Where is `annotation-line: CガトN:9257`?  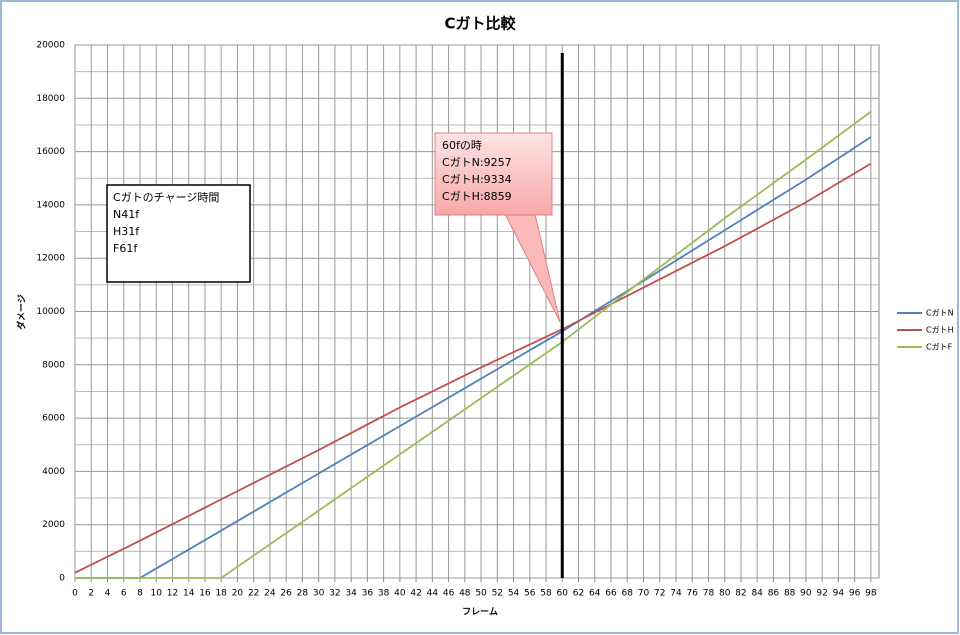 annotation-line: CガトN:9257 is located at coordinates (477, 162).